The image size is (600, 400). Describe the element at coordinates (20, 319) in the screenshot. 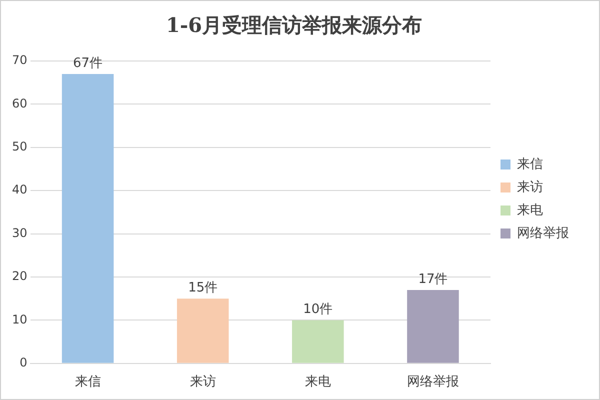

I see `y-tick-label: 10` at that location.